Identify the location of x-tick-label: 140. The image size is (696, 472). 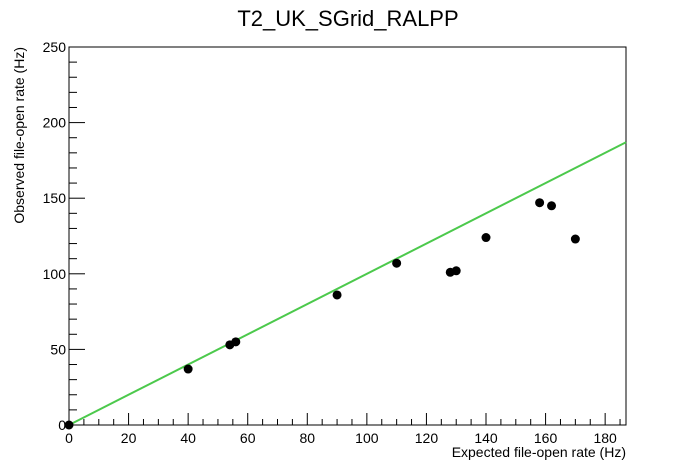
(486, 438).